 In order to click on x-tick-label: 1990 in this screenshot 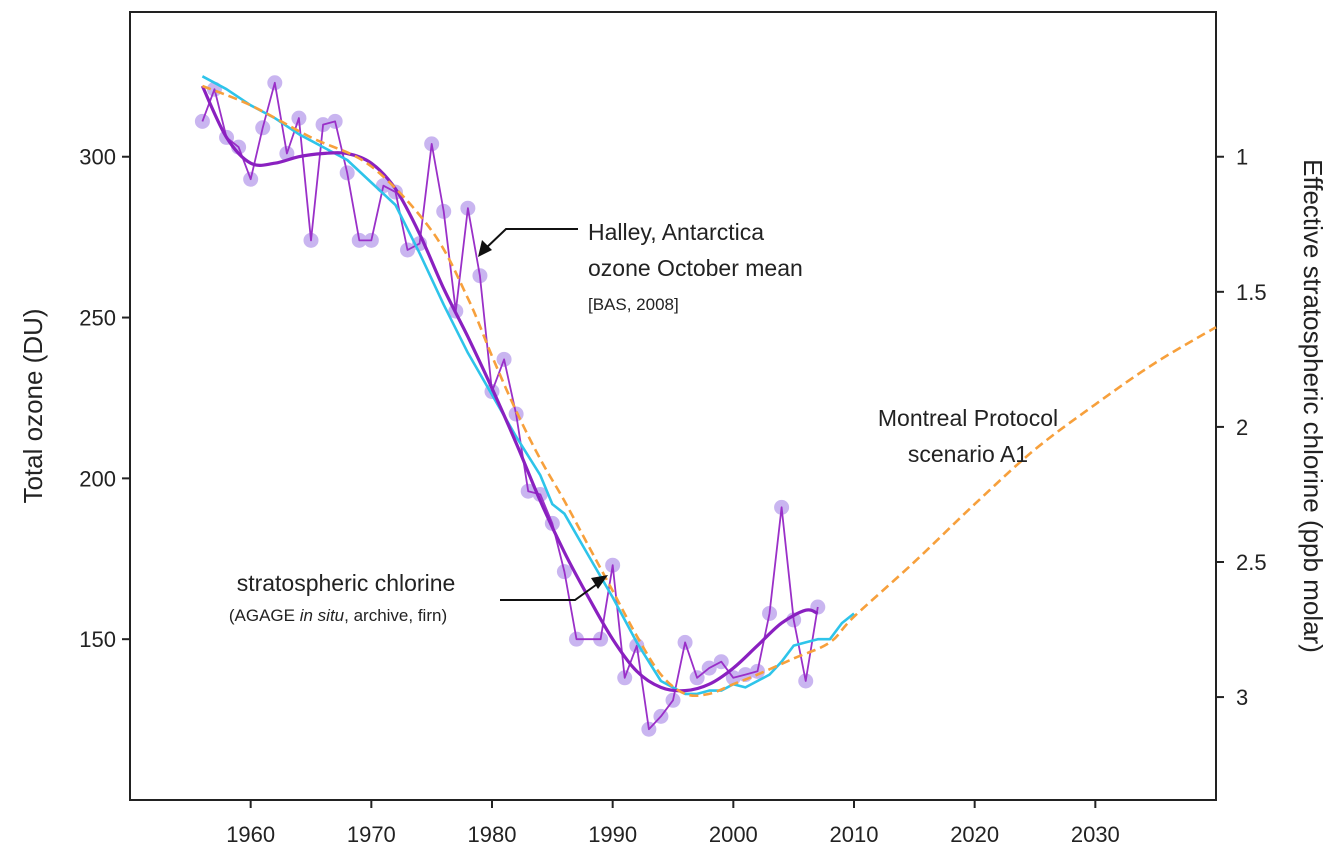, I will do `click(612, 834)`.